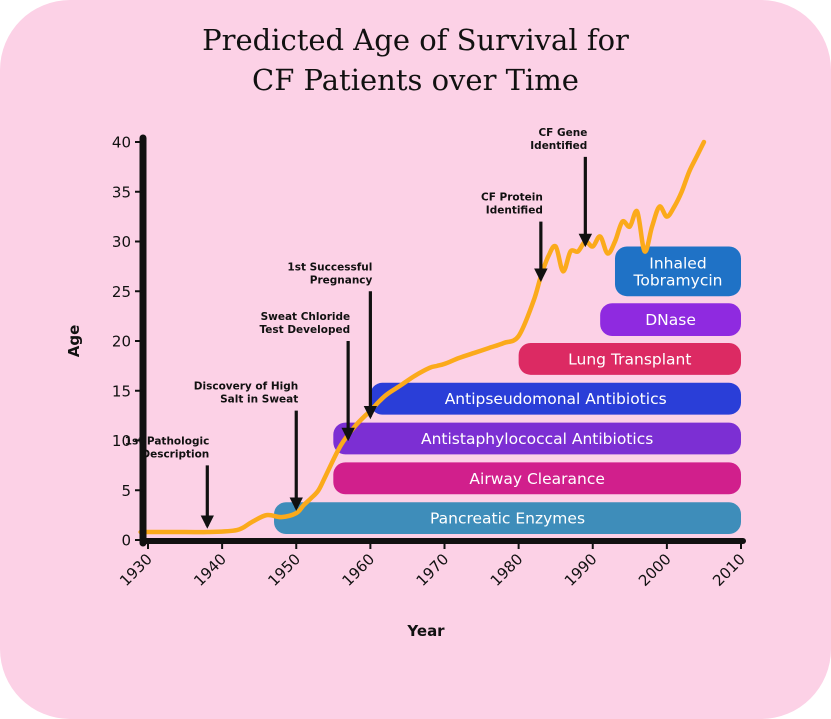 The image size is (831, 719). Describe the element at coordinates (729, 570) in the screenshot. I see `x-tick-label: 2010` at that location.